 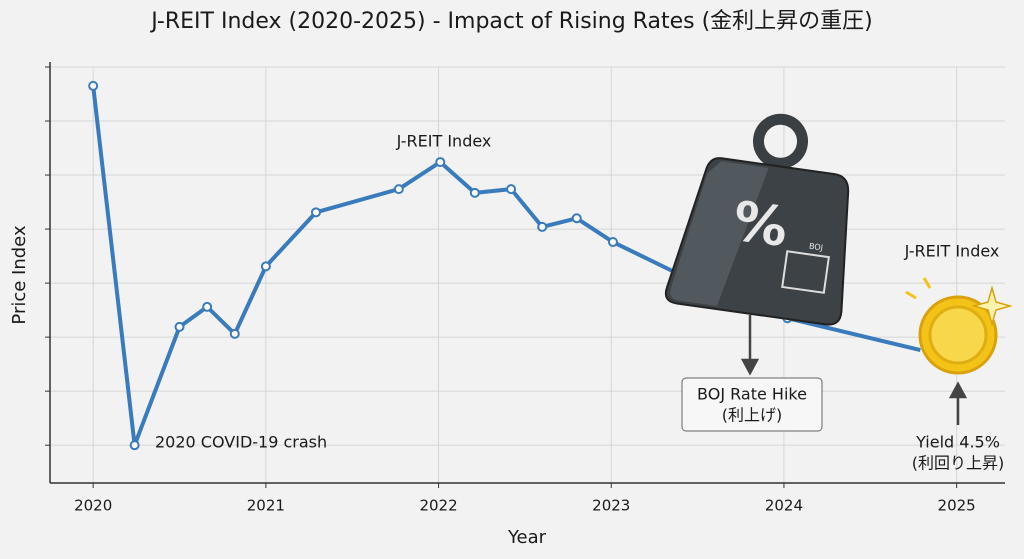 I want to click on x-tick-label: 2020, so click(x=93, y=506).